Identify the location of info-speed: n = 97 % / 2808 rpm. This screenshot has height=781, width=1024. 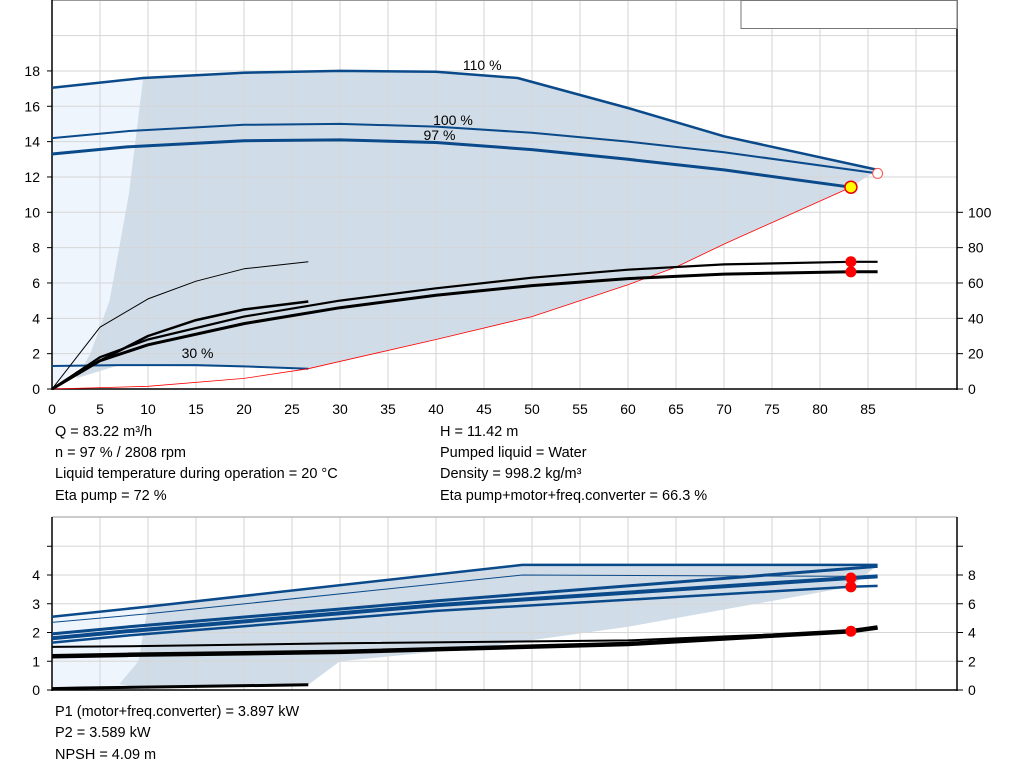
(120, 453).